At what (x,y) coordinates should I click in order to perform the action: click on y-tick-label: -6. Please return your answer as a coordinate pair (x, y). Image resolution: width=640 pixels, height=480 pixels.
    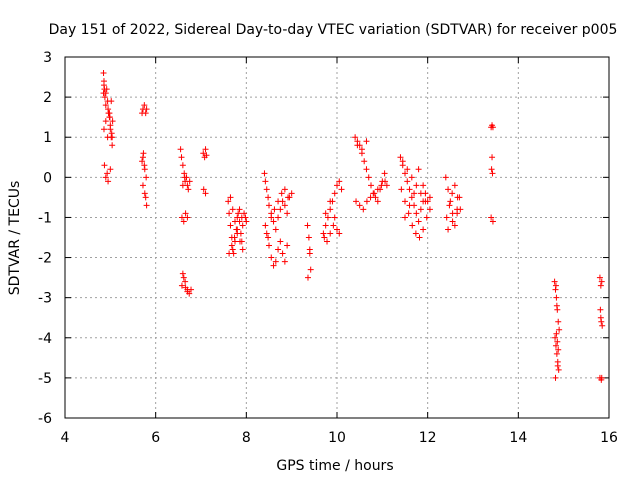
    Looking at the image, I should click on (45, 419).